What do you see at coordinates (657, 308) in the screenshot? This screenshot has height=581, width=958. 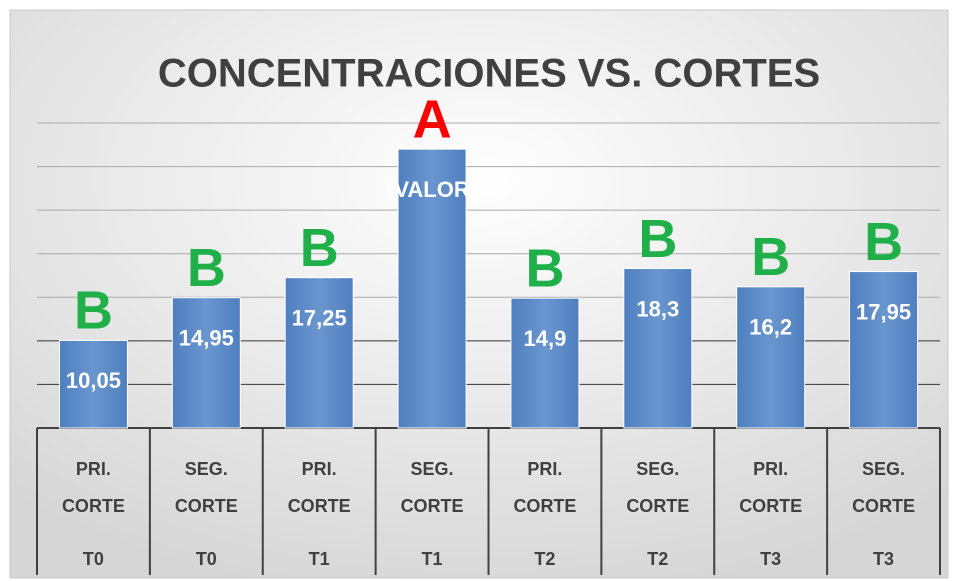 I see `value-label: 18,3` at bounding box center [657, 308].